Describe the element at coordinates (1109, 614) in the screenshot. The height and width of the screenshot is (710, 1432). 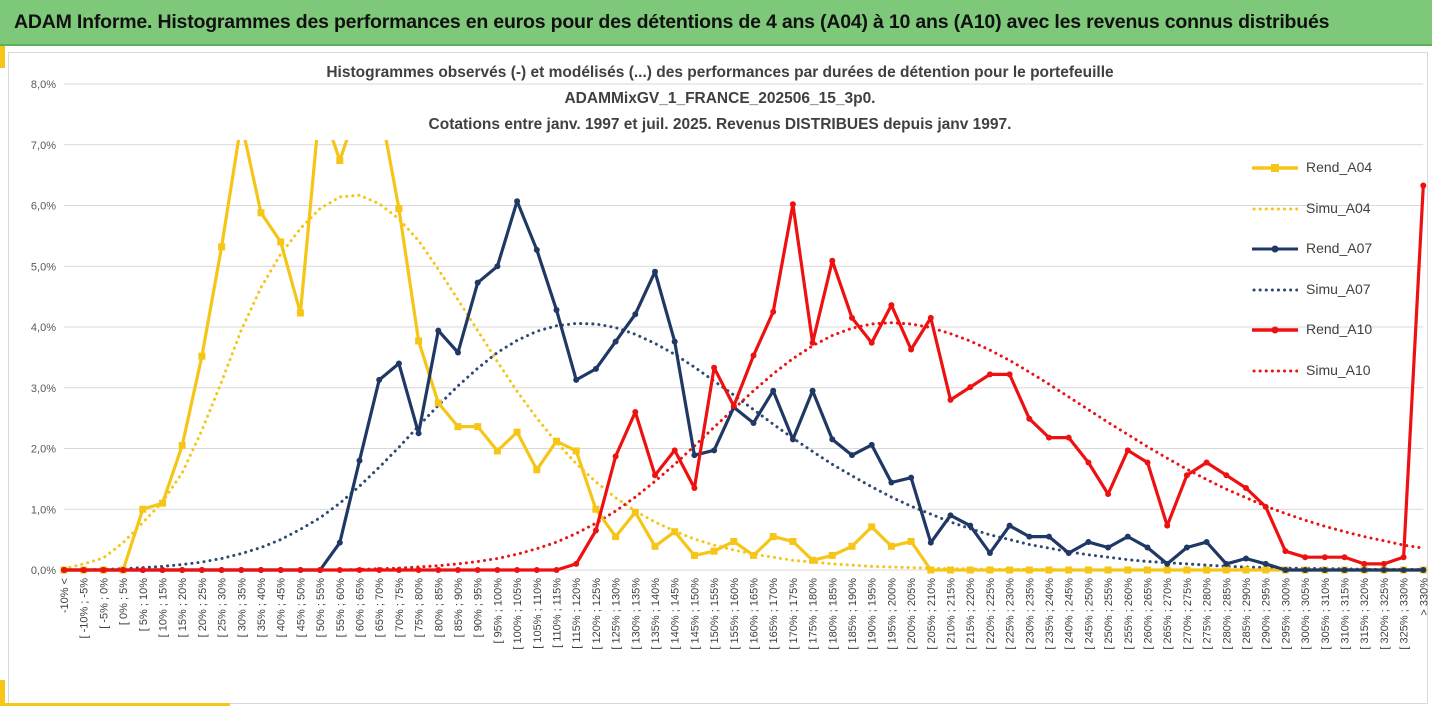
I see `x-tick-label: [ 250% ; 255%` at that location.